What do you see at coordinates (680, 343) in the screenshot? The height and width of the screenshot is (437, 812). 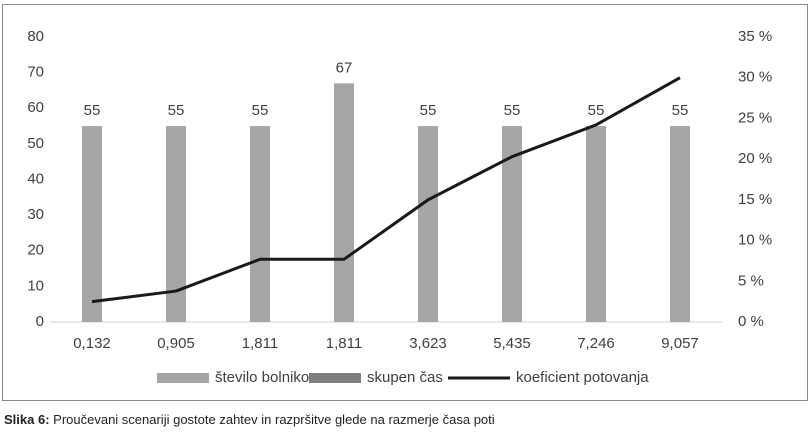 I see `x-tick-label: 9,057` at bounding box center [680, 343].